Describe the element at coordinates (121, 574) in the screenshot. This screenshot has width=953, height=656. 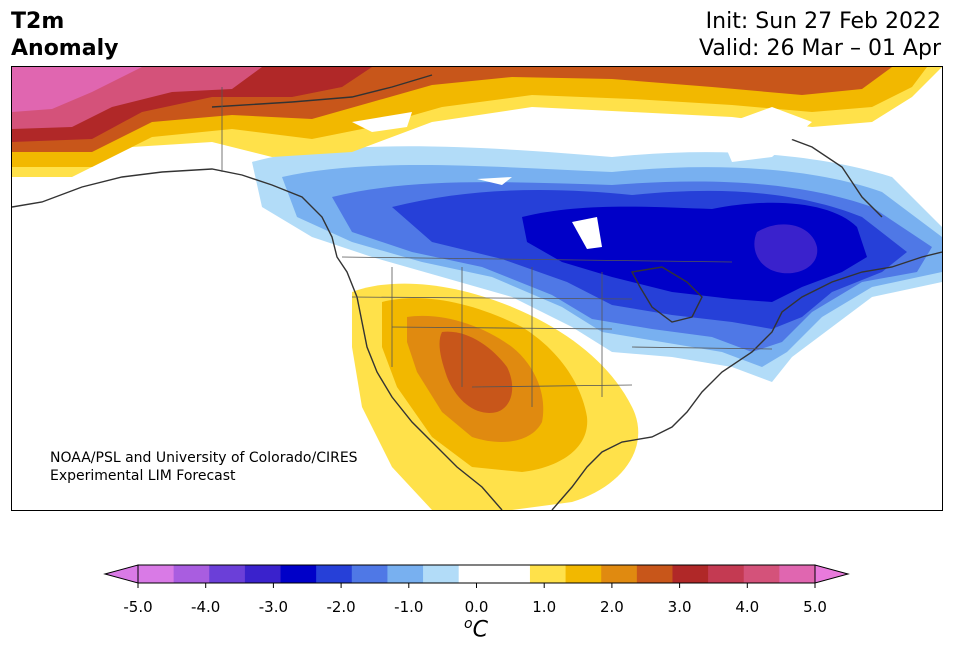
I see `colorbar-extend-low` at that location.